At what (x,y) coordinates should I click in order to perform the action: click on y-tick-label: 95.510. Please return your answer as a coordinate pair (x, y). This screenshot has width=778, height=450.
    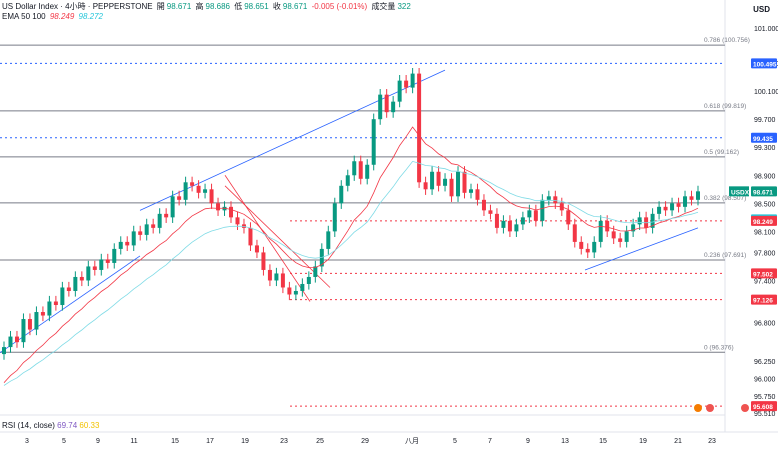
    Looking at the image, I should click on (765, 414).